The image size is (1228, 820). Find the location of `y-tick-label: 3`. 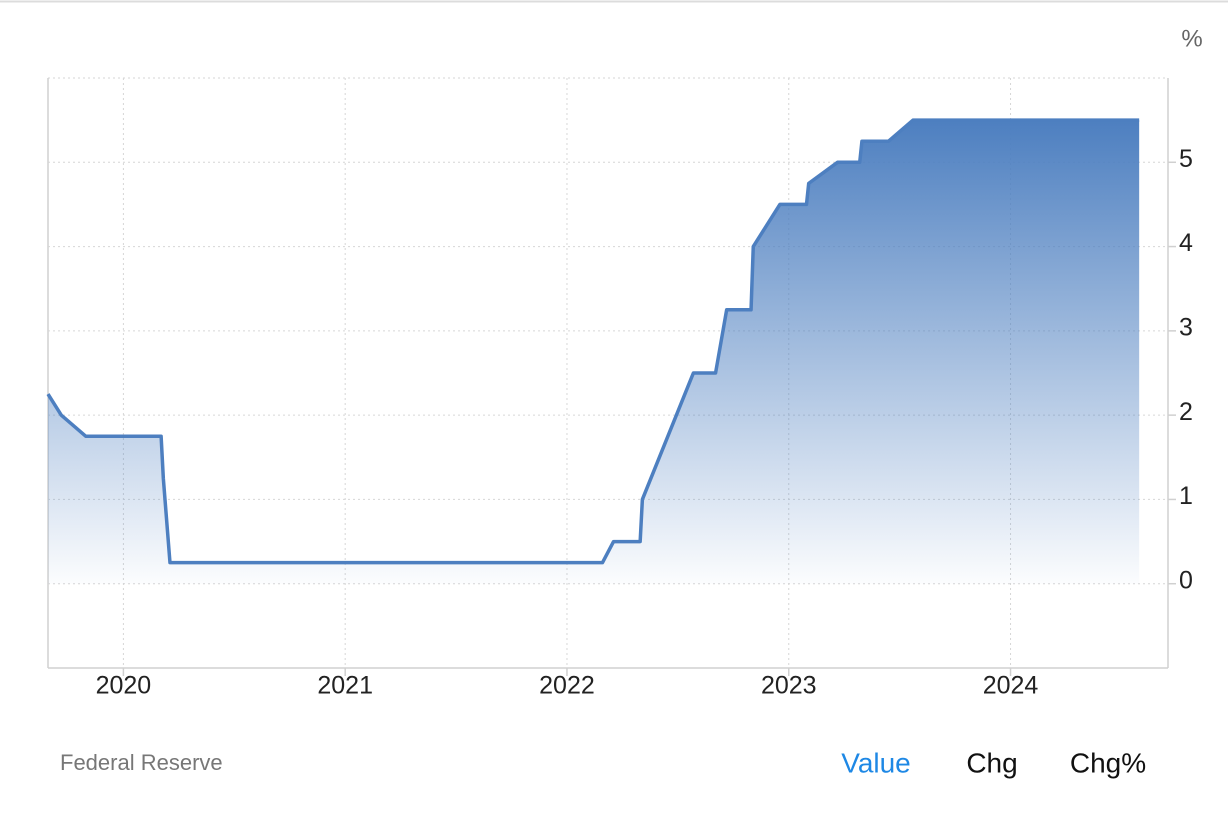

y-tick-label: 3 is located at coordinates (1186, 327).